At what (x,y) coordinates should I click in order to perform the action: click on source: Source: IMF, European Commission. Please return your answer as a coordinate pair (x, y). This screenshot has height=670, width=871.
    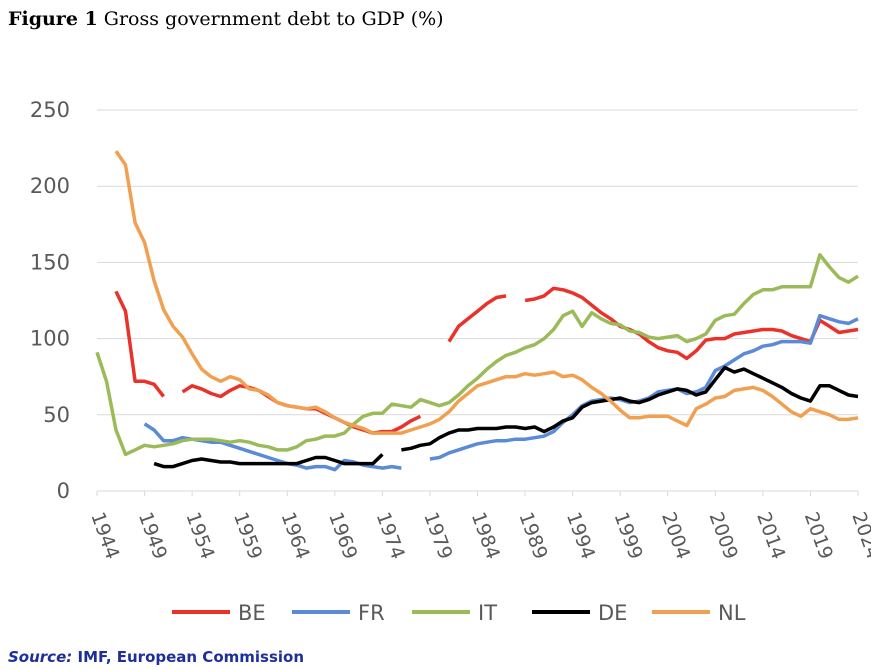
    Looking at the image, I should click on (156, 657).